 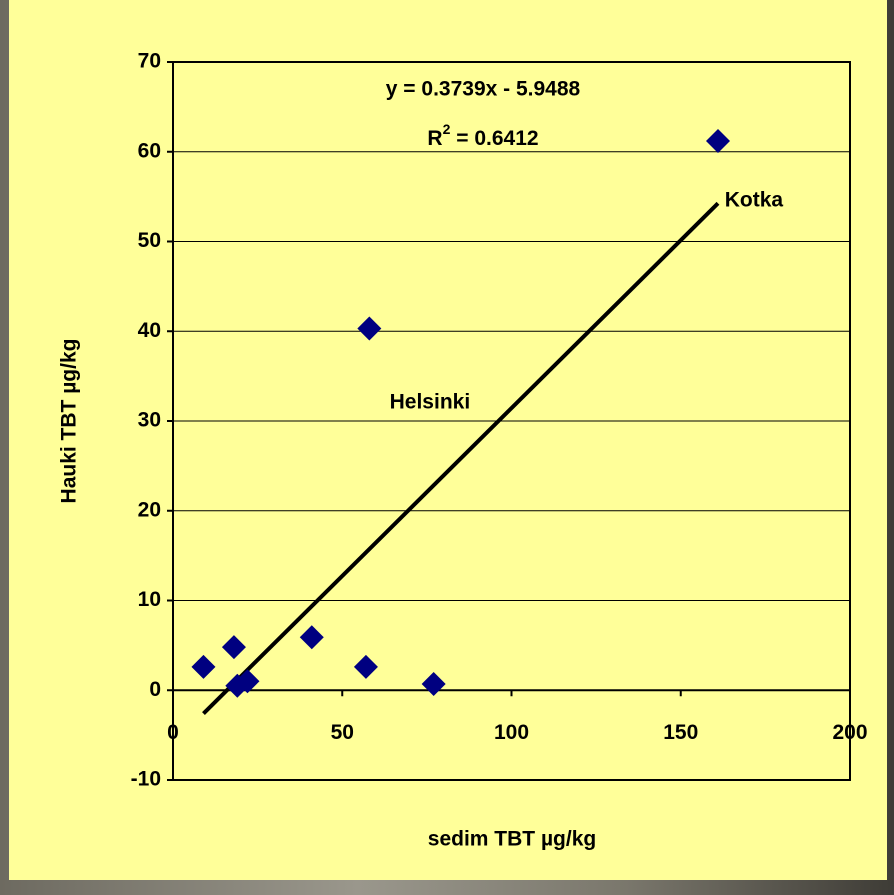 What do you see at coordinates (149, 240) in the screenshot?
I see `y-tick-label: 50` at bounding box center [149, 240].